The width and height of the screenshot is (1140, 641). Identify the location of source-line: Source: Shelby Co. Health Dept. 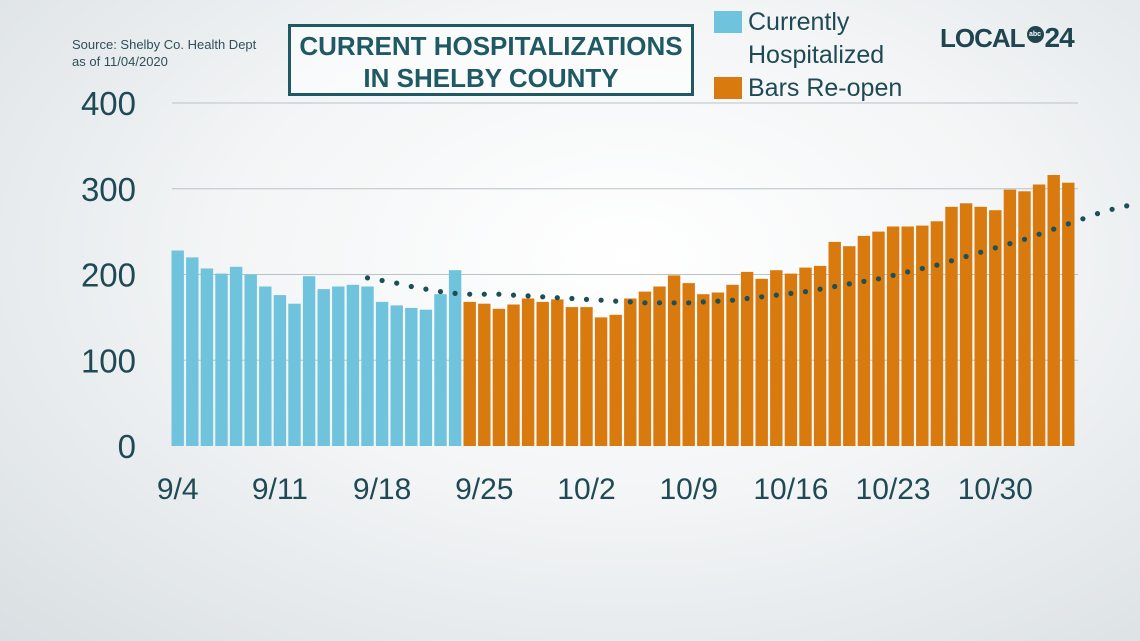
(164, 44).